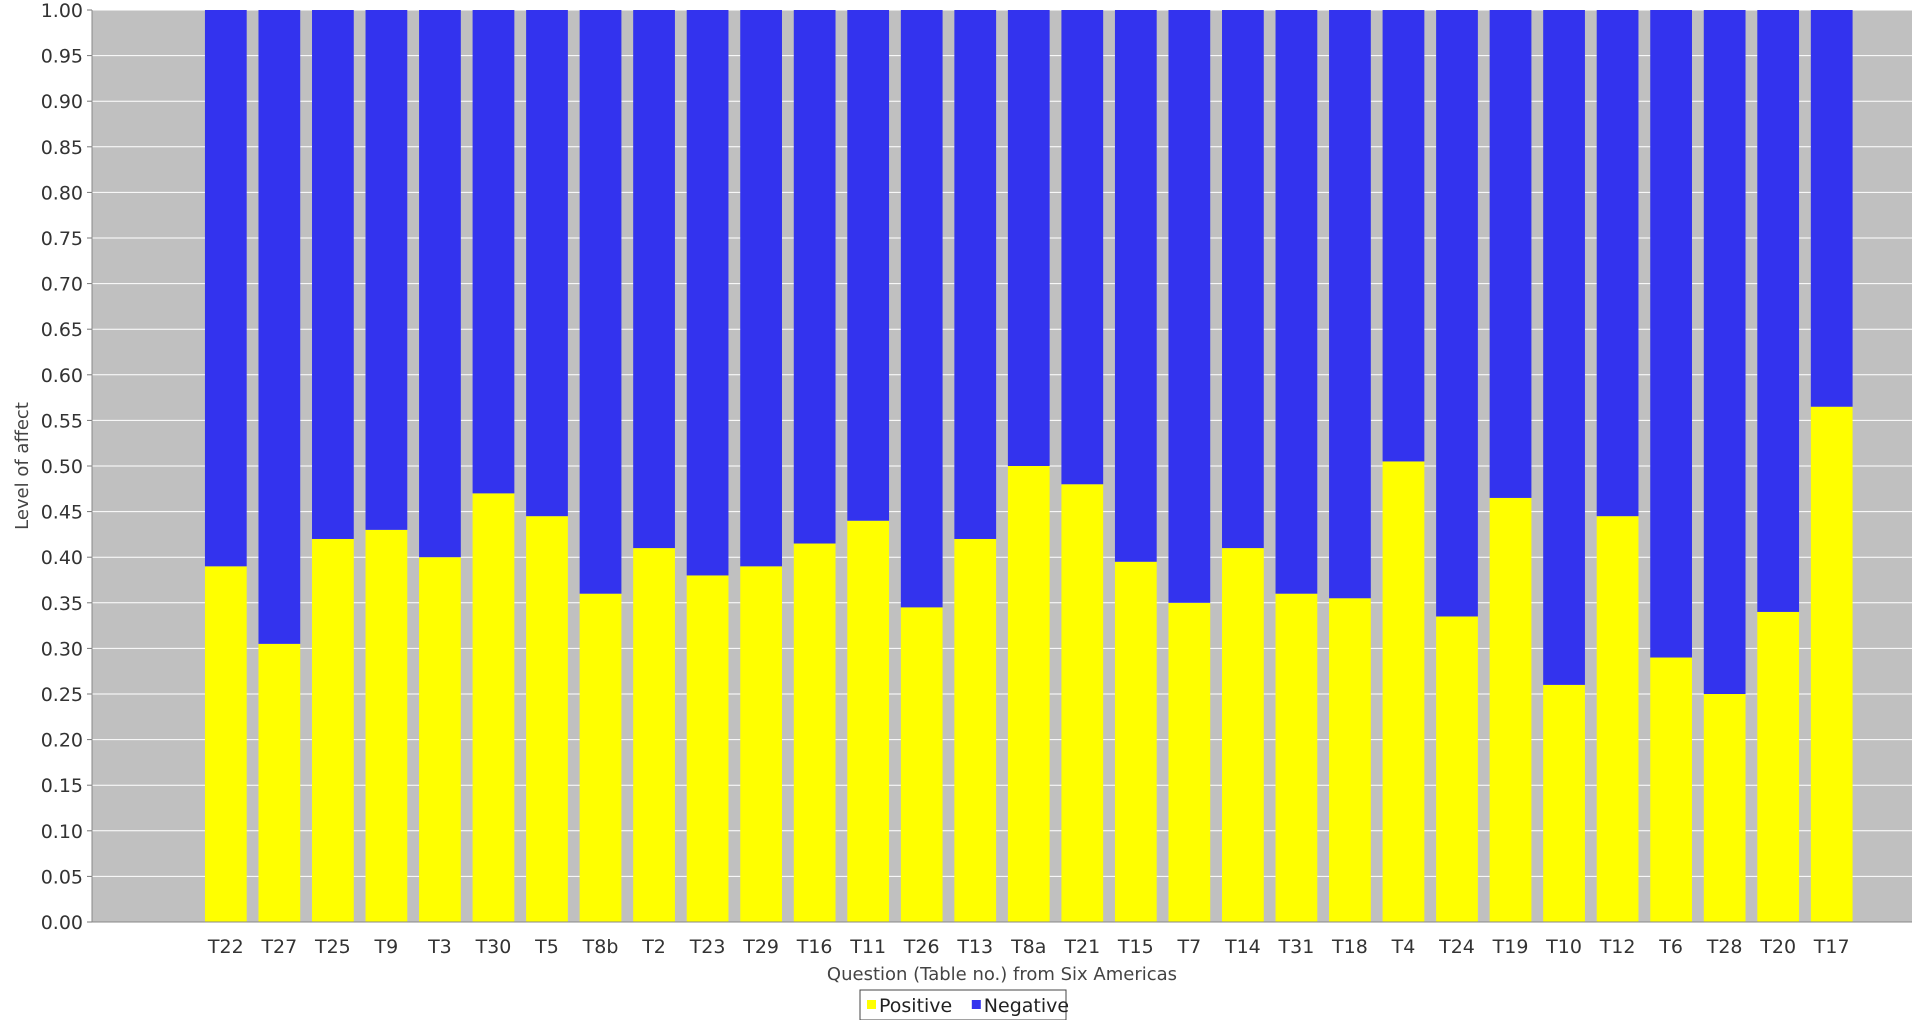  I want to click on bar-negative-T5, so click(547, 263).